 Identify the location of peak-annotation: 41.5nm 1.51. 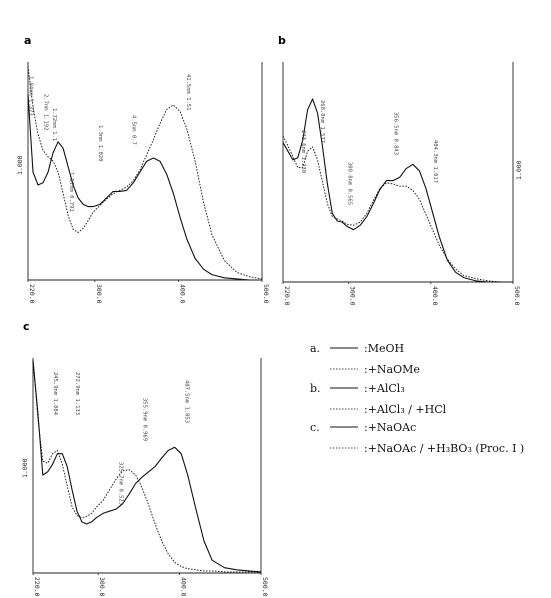
(188, 92).